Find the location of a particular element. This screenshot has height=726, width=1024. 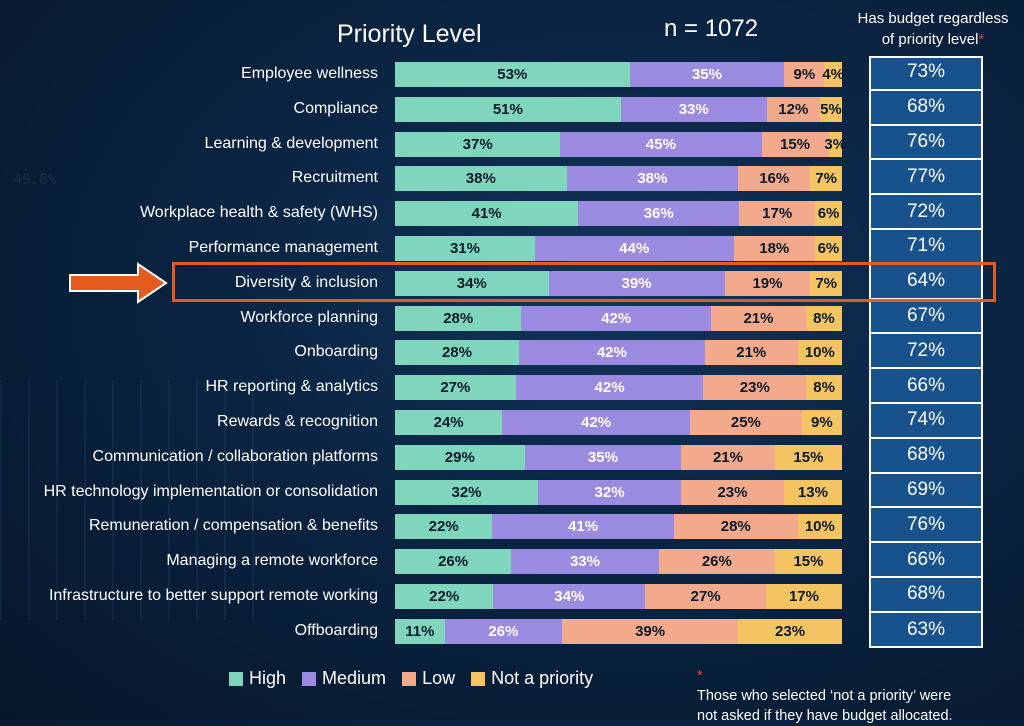

bar-segment-medium: 32% is located at coordinates (610, 492).